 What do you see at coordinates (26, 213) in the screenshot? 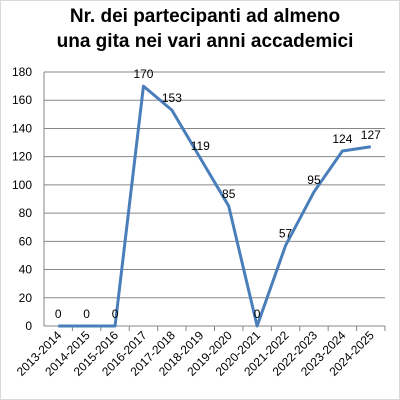
I see `y-tick-label: 80` at bounding box center [26, 213].